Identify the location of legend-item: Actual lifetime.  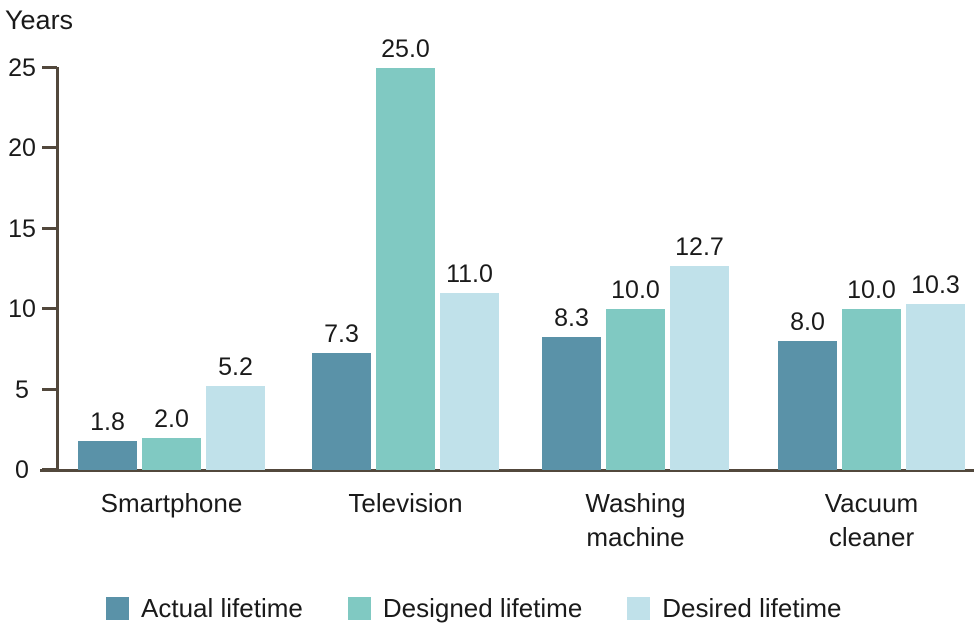
(204, 608).